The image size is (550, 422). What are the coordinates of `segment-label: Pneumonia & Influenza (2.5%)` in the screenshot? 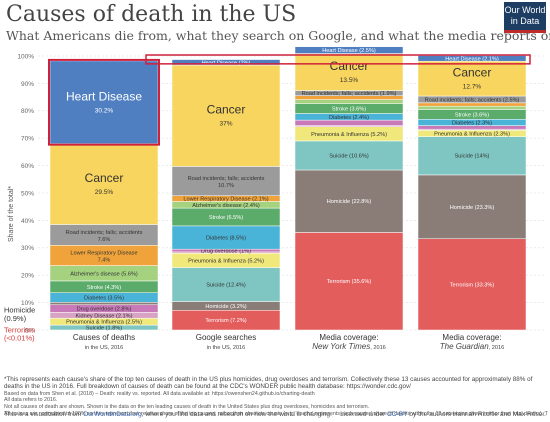 It's located at (104, 323).